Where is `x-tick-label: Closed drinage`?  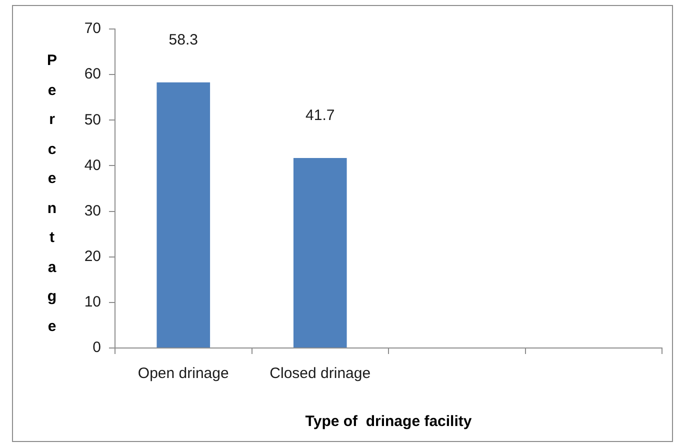
x-tick-label: Closed drinage is located at coordinates (320, 373).